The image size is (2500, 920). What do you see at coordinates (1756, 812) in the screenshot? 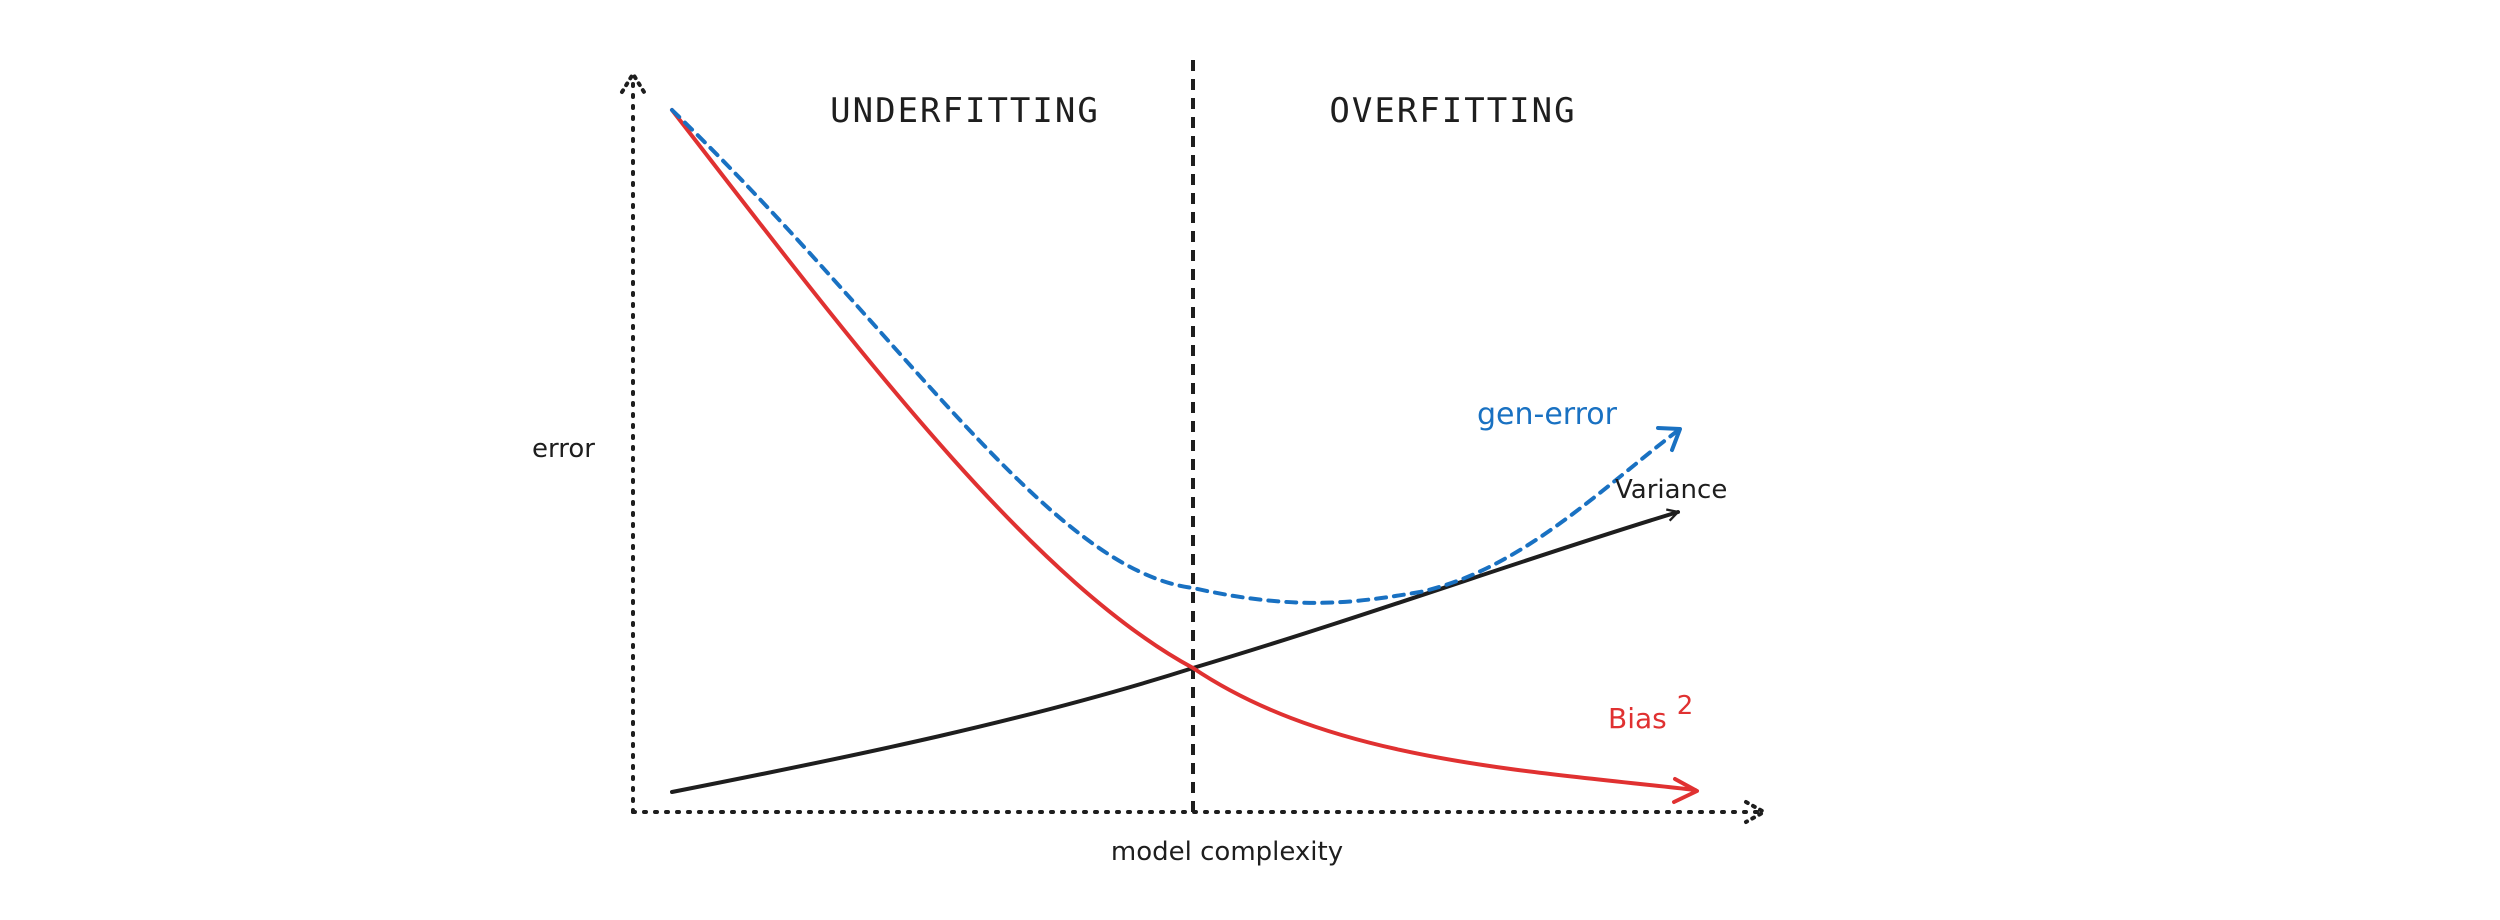
I see `x-axis-arrow-icon` at bounding box center [1756, 812].